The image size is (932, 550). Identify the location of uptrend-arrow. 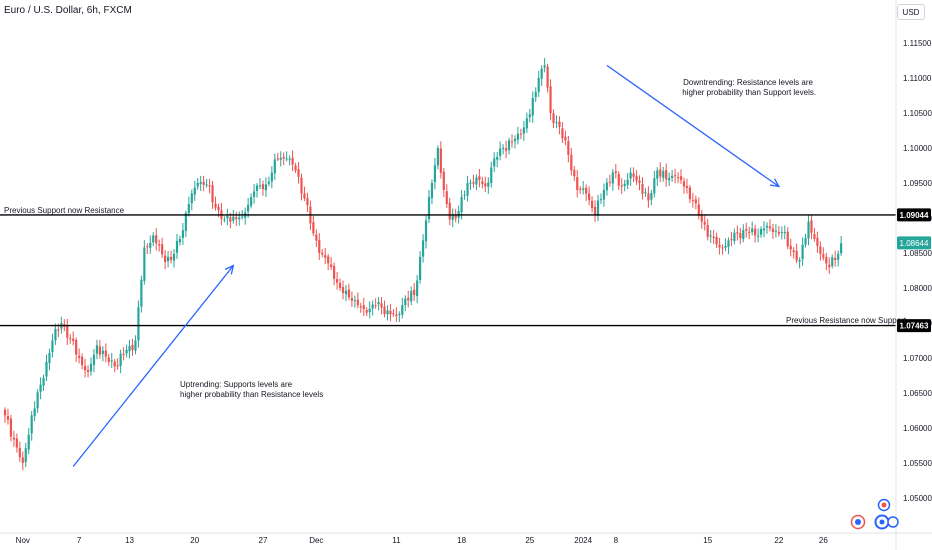
(153, 365).